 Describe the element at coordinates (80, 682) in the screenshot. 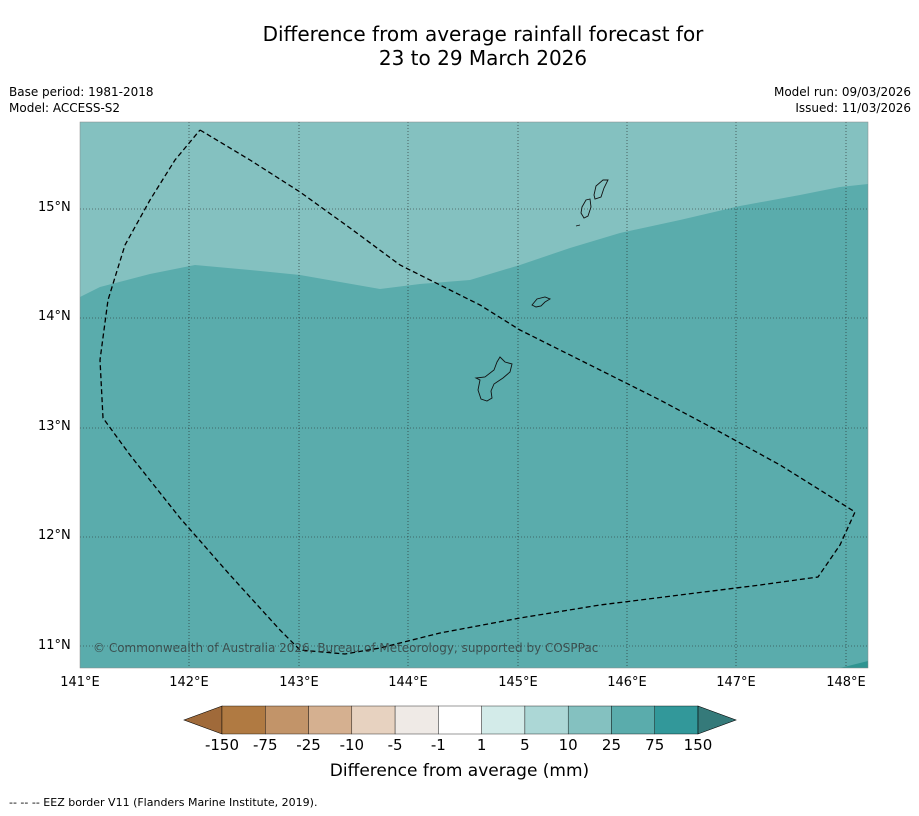

I see `lon-tick-141e: 141°E` at that location.